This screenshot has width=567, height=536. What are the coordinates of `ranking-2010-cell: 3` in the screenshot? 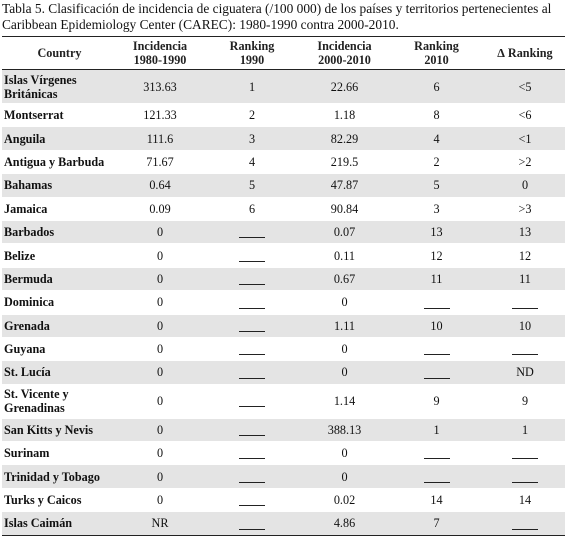 It's located at (436, 208).